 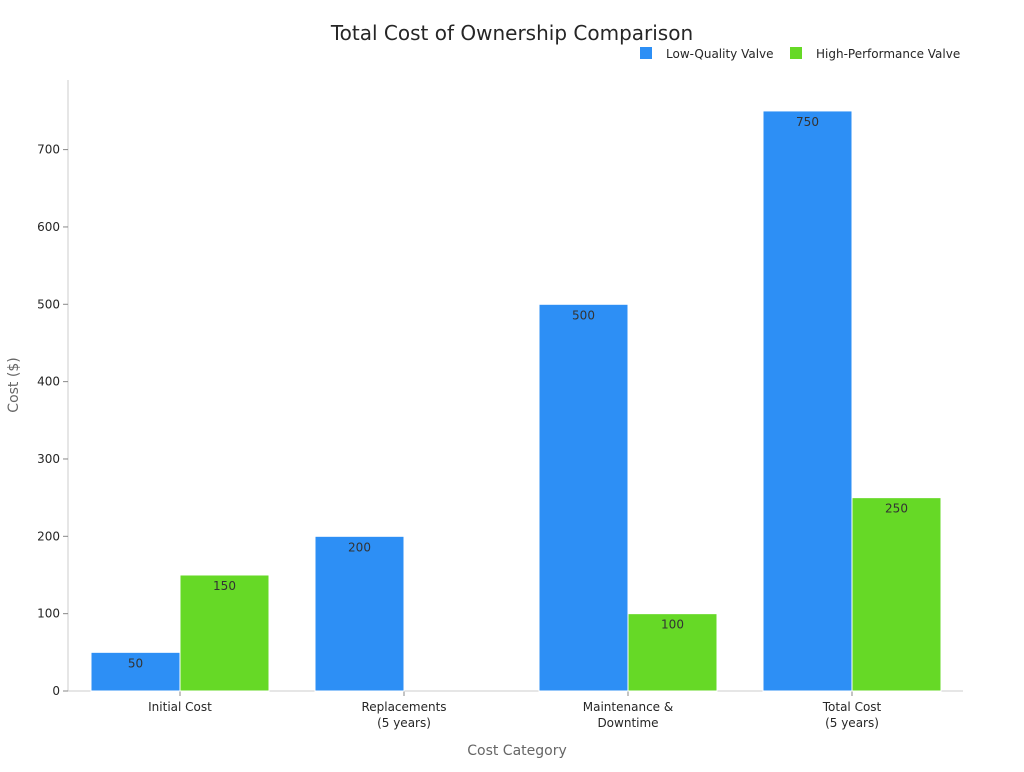 I want to click on data-label: 500, so click(x=583, y=315).